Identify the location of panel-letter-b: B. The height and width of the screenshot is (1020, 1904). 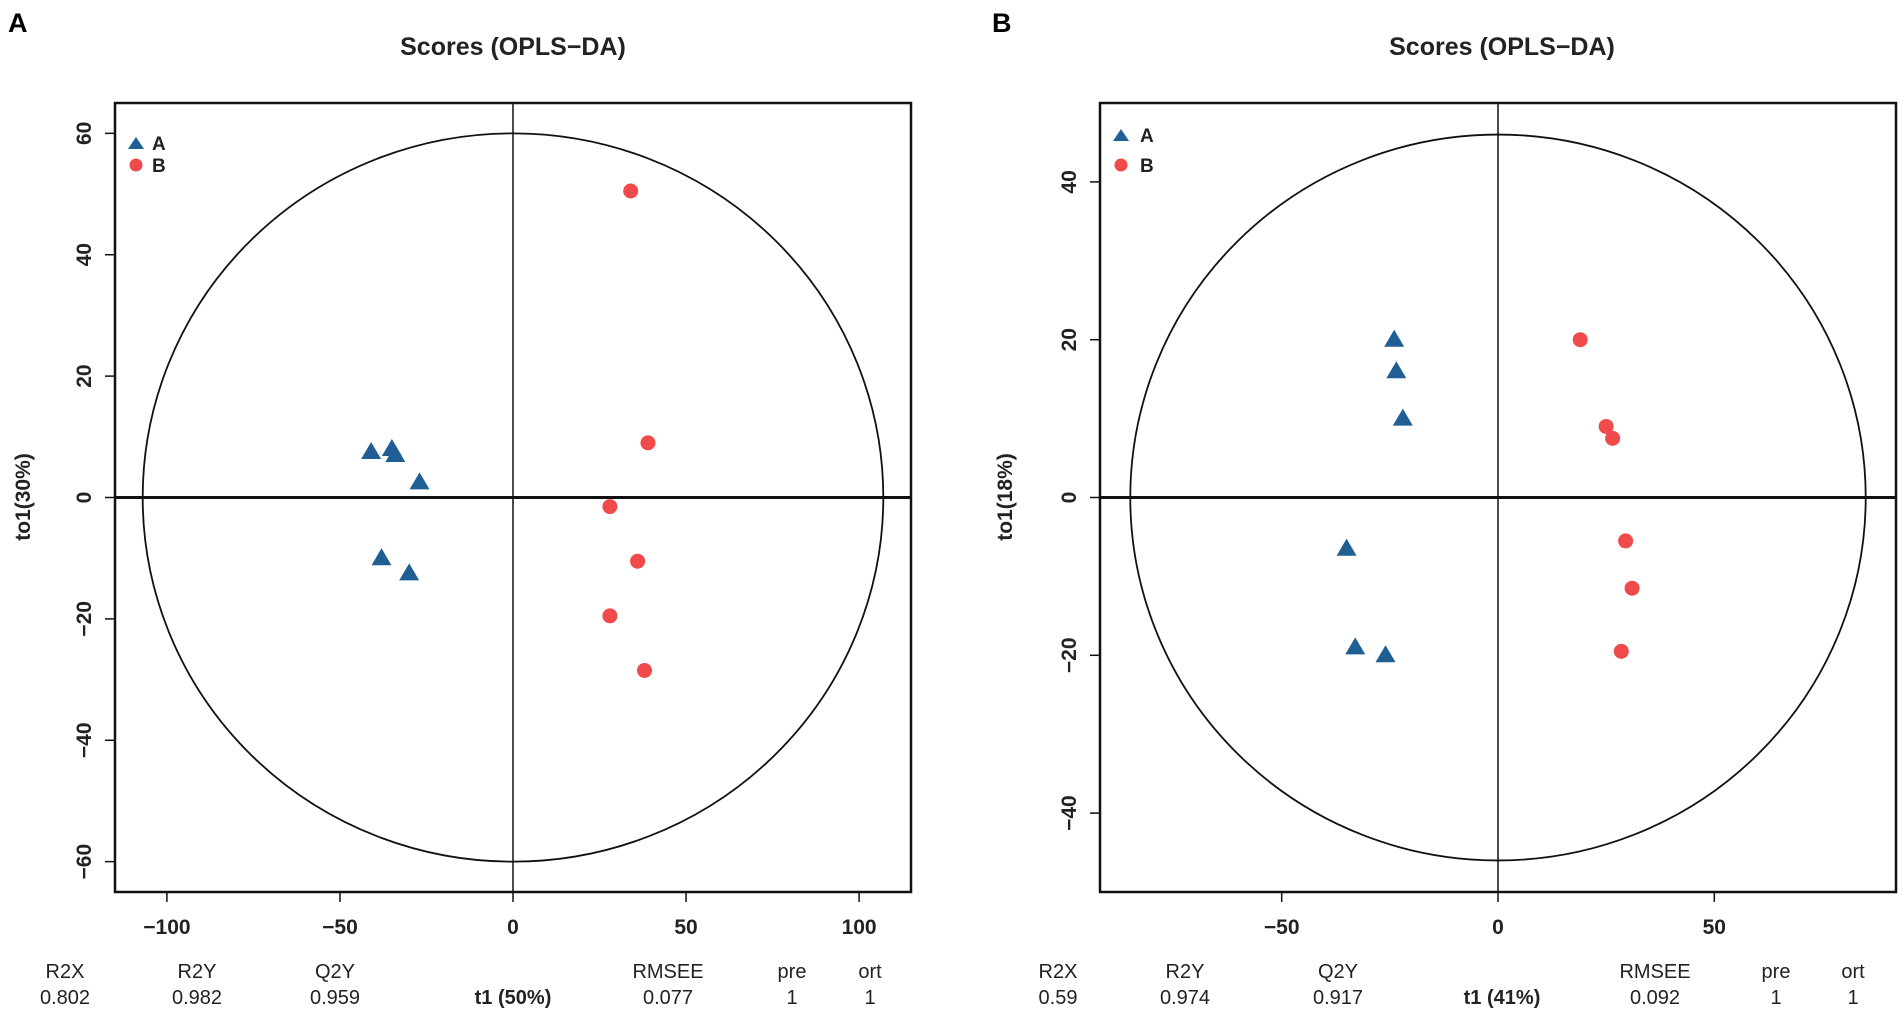
(1002, 23).